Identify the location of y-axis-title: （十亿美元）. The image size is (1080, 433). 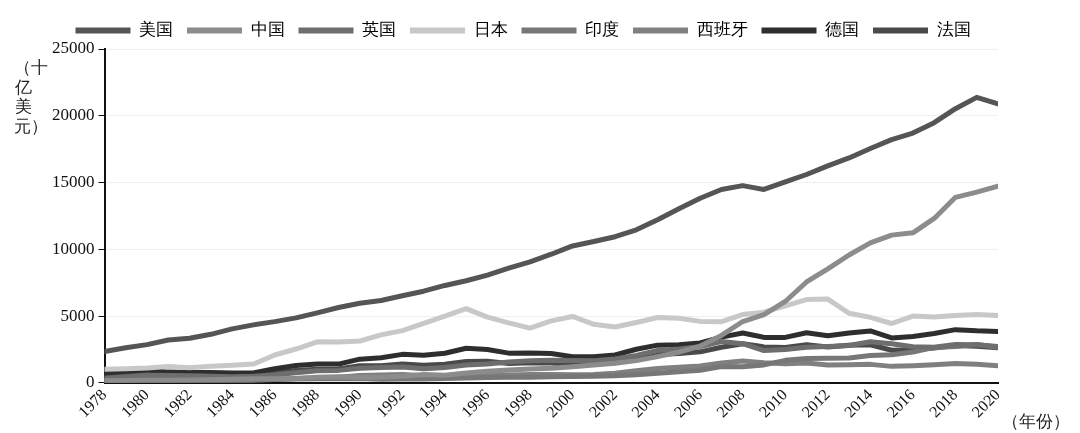
(31, 97).